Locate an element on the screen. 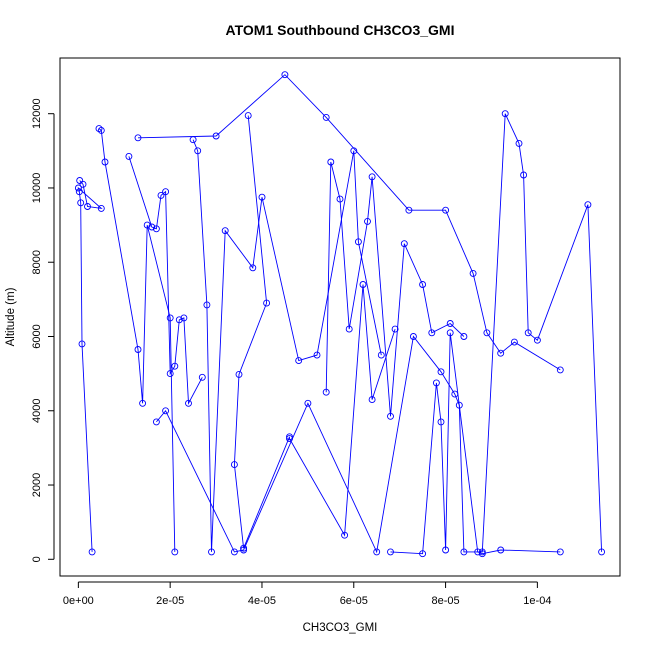  x-tick-label: 2e-05 is located at coordinates (170, 601).